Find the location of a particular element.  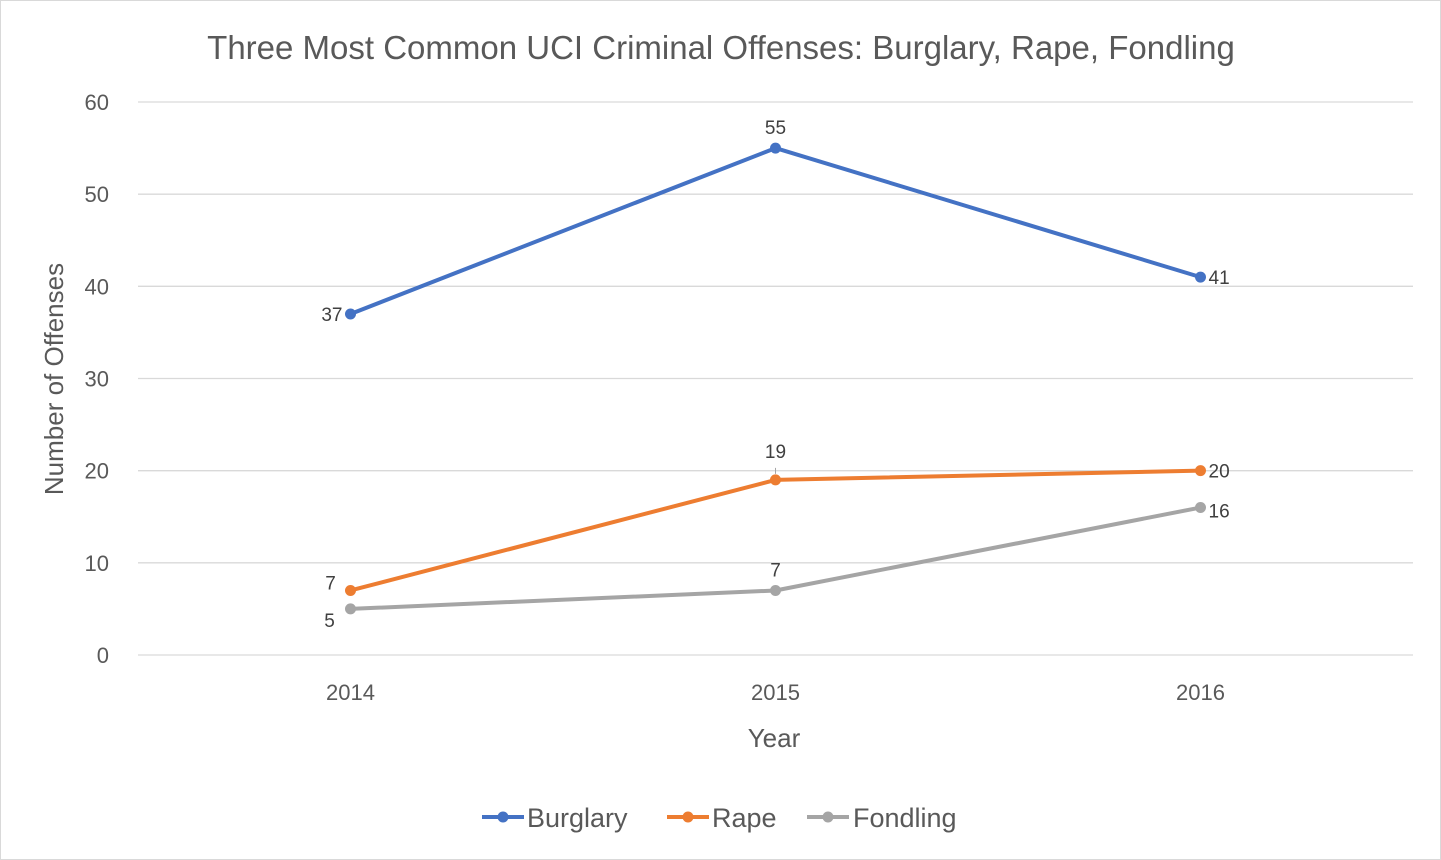

y-tick-label: 40 is located at coordinates (97, 286).